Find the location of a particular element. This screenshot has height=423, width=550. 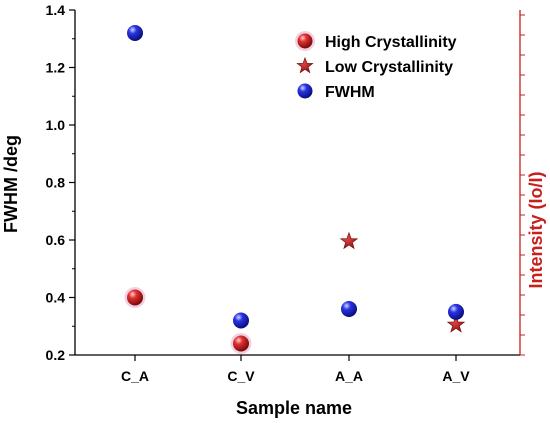

y-axis-title: FWHM /deg is located at coordinates (11, 184).